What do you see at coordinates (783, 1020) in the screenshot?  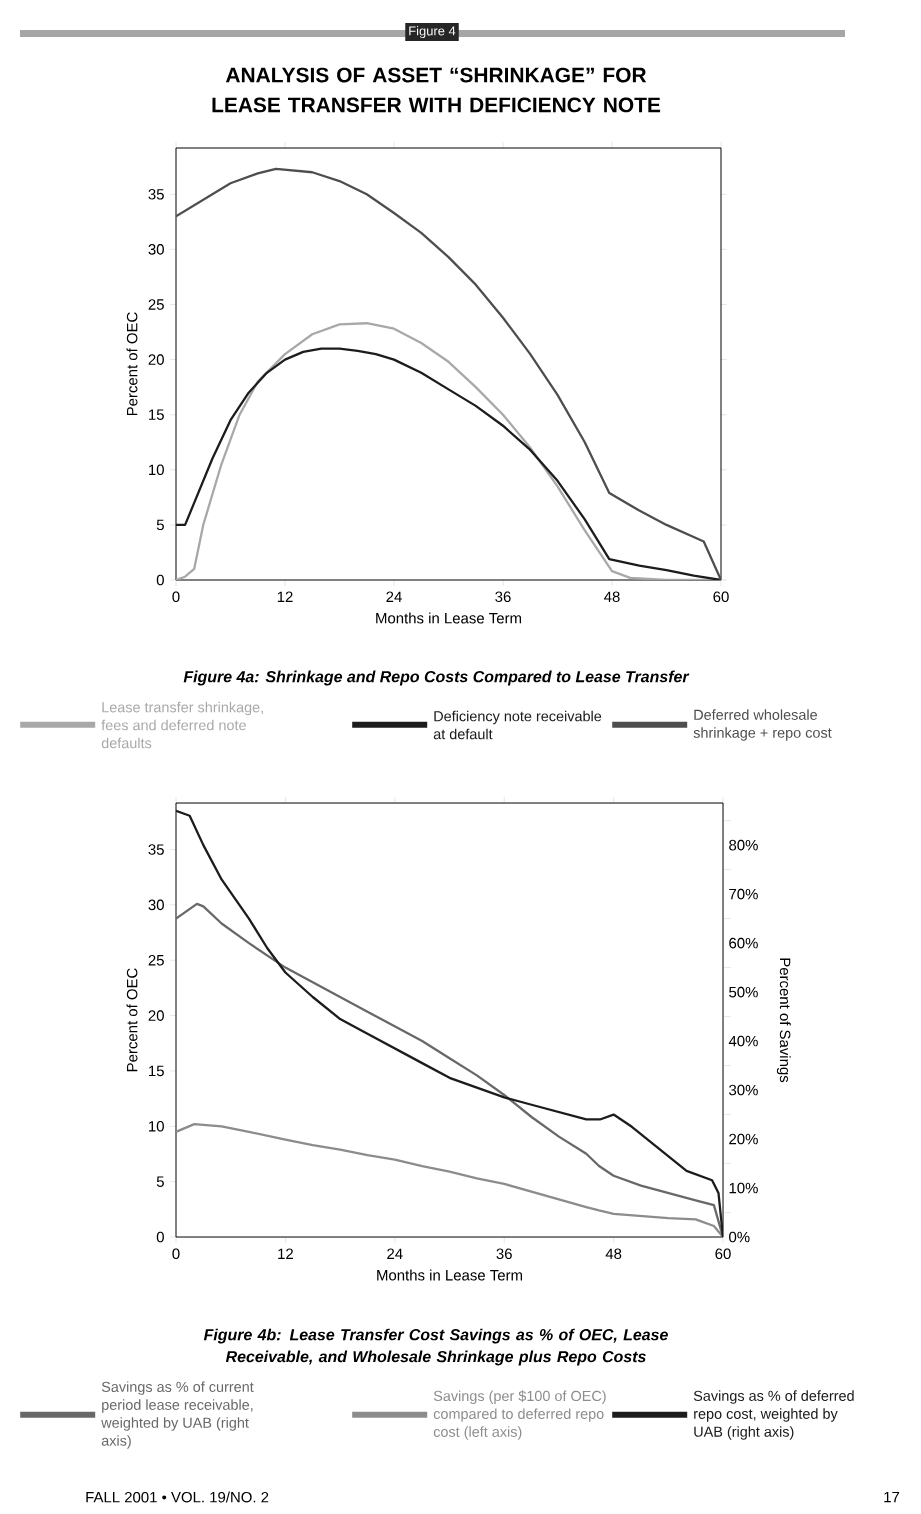 I see `y2-axis-title: Percent of Savings` at bounding box center [783, 1020].